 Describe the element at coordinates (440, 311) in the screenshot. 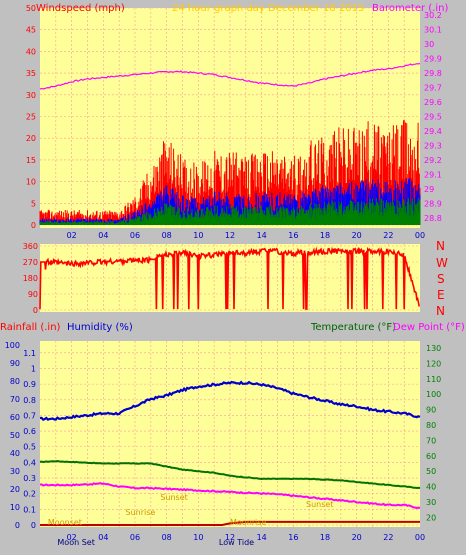

I see `compass-n-bottom: N` at that location.